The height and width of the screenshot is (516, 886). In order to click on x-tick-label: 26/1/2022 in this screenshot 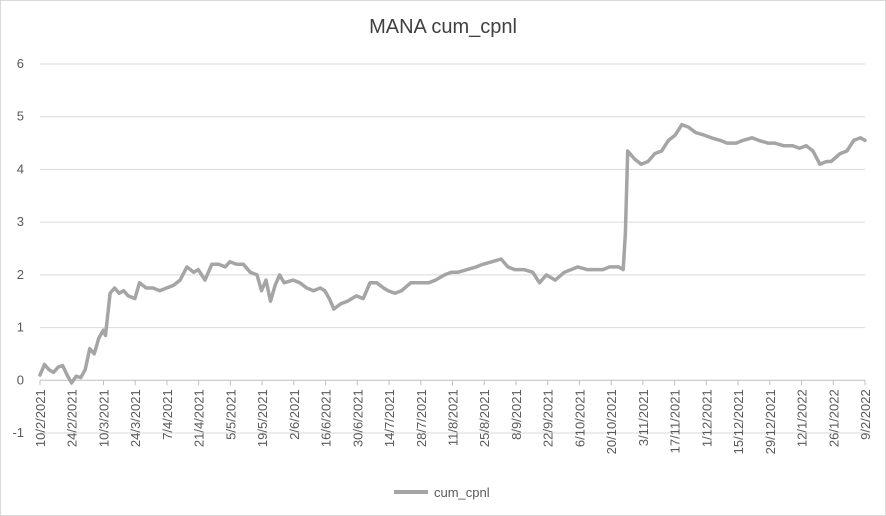, I will do `click(833, 418)`.